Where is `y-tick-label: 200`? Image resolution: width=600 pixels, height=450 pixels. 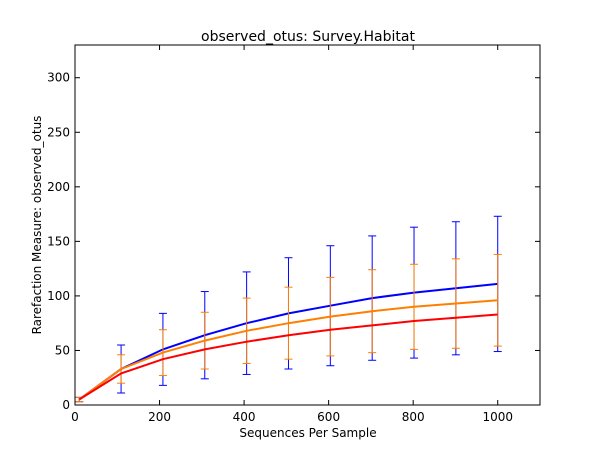
y-tick-label: 200 is located at coordinates (58, 187).